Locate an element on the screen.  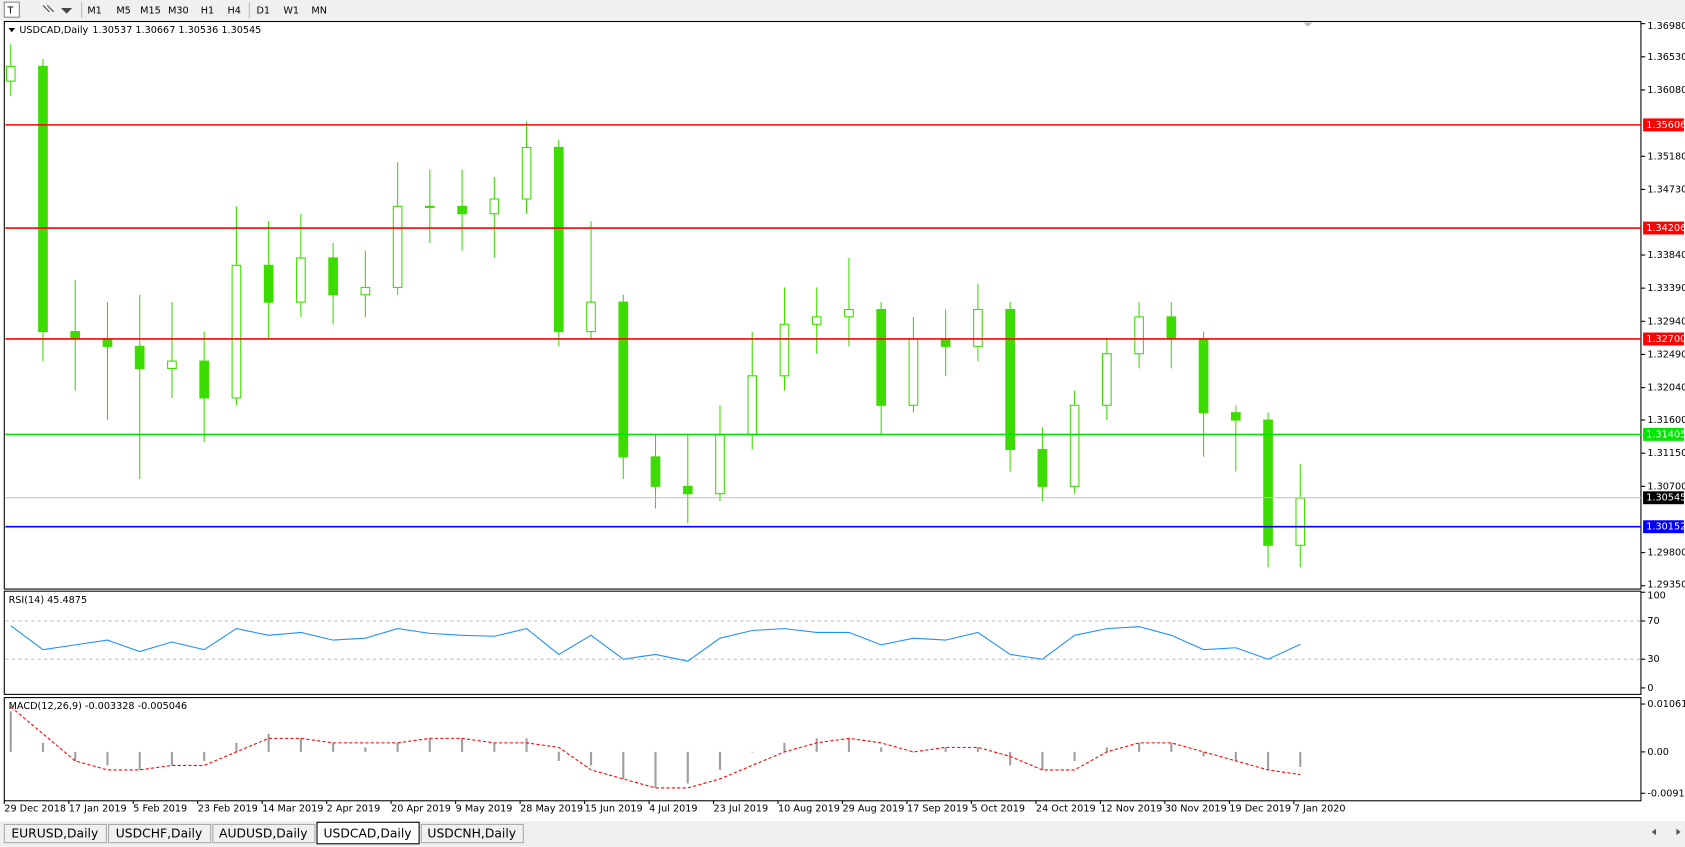
x-tick-label: 4 Jul 2019 is located at coordinates (673, 808).